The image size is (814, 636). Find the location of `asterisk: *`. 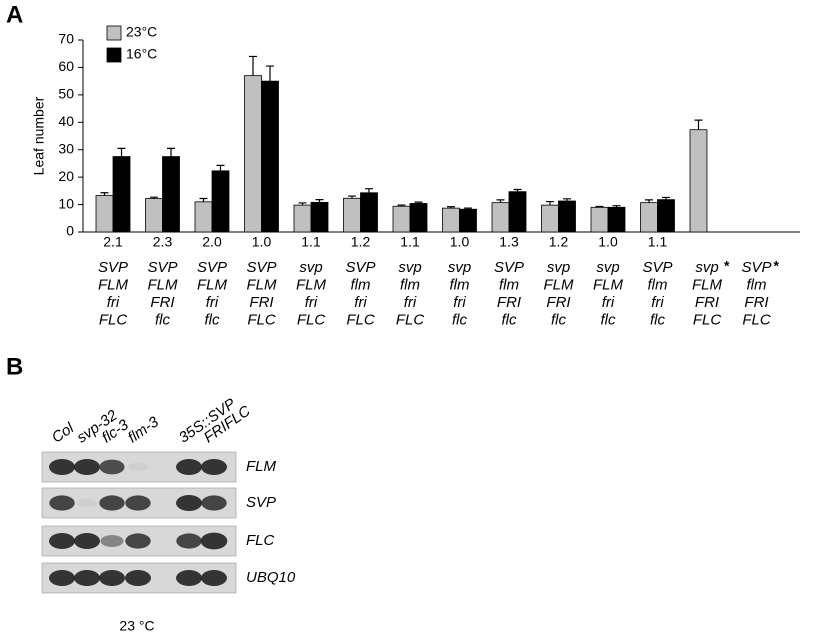

asterisk: * is located at coordinates (727, 266).